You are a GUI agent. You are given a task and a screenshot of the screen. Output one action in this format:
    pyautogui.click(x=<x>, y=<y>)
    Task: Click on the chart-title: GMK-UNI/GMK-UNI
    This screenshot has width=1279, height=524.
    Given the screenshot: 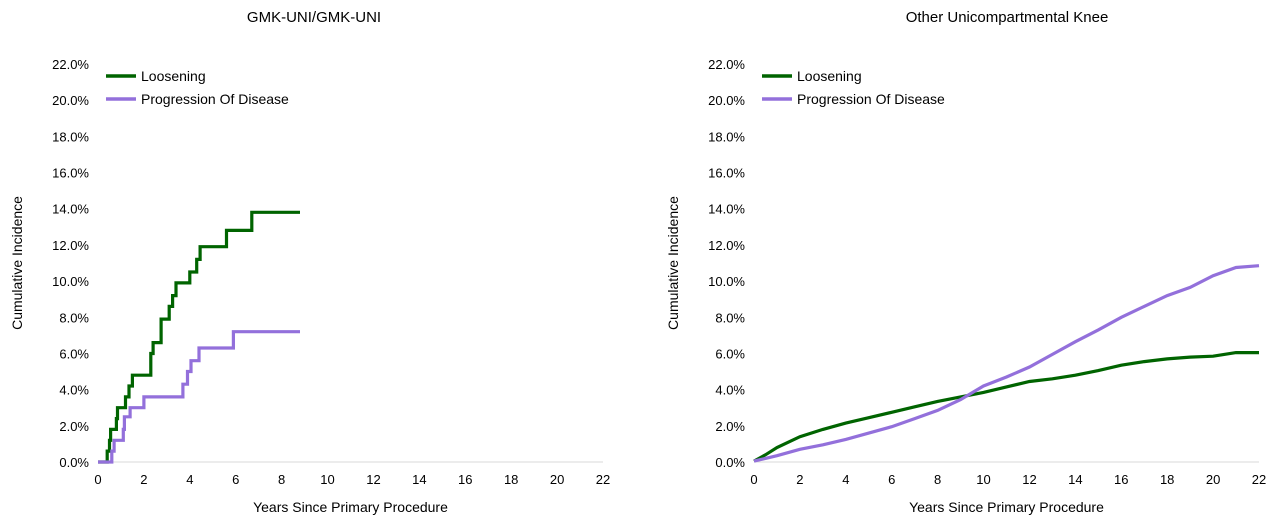 What is the action you would take?
    pyautogui.click(x=314, y=17)
    